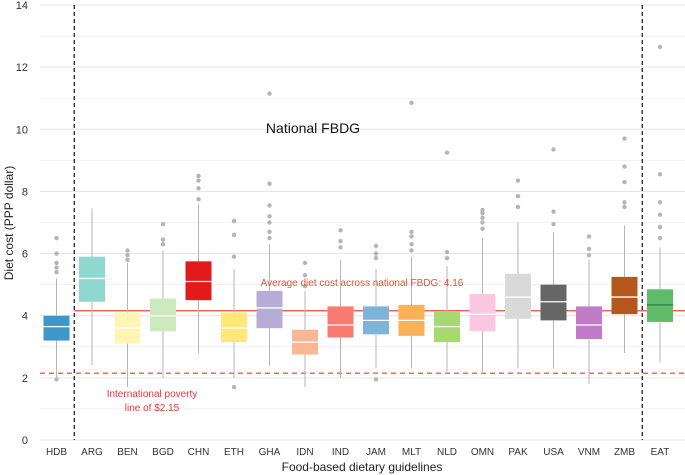 Image resolution: width=685 pixels, height=475 pixels. Describe the element at coordinates (447, 452) in the screenshot. I see `x-tick-label: NLD` at that location.